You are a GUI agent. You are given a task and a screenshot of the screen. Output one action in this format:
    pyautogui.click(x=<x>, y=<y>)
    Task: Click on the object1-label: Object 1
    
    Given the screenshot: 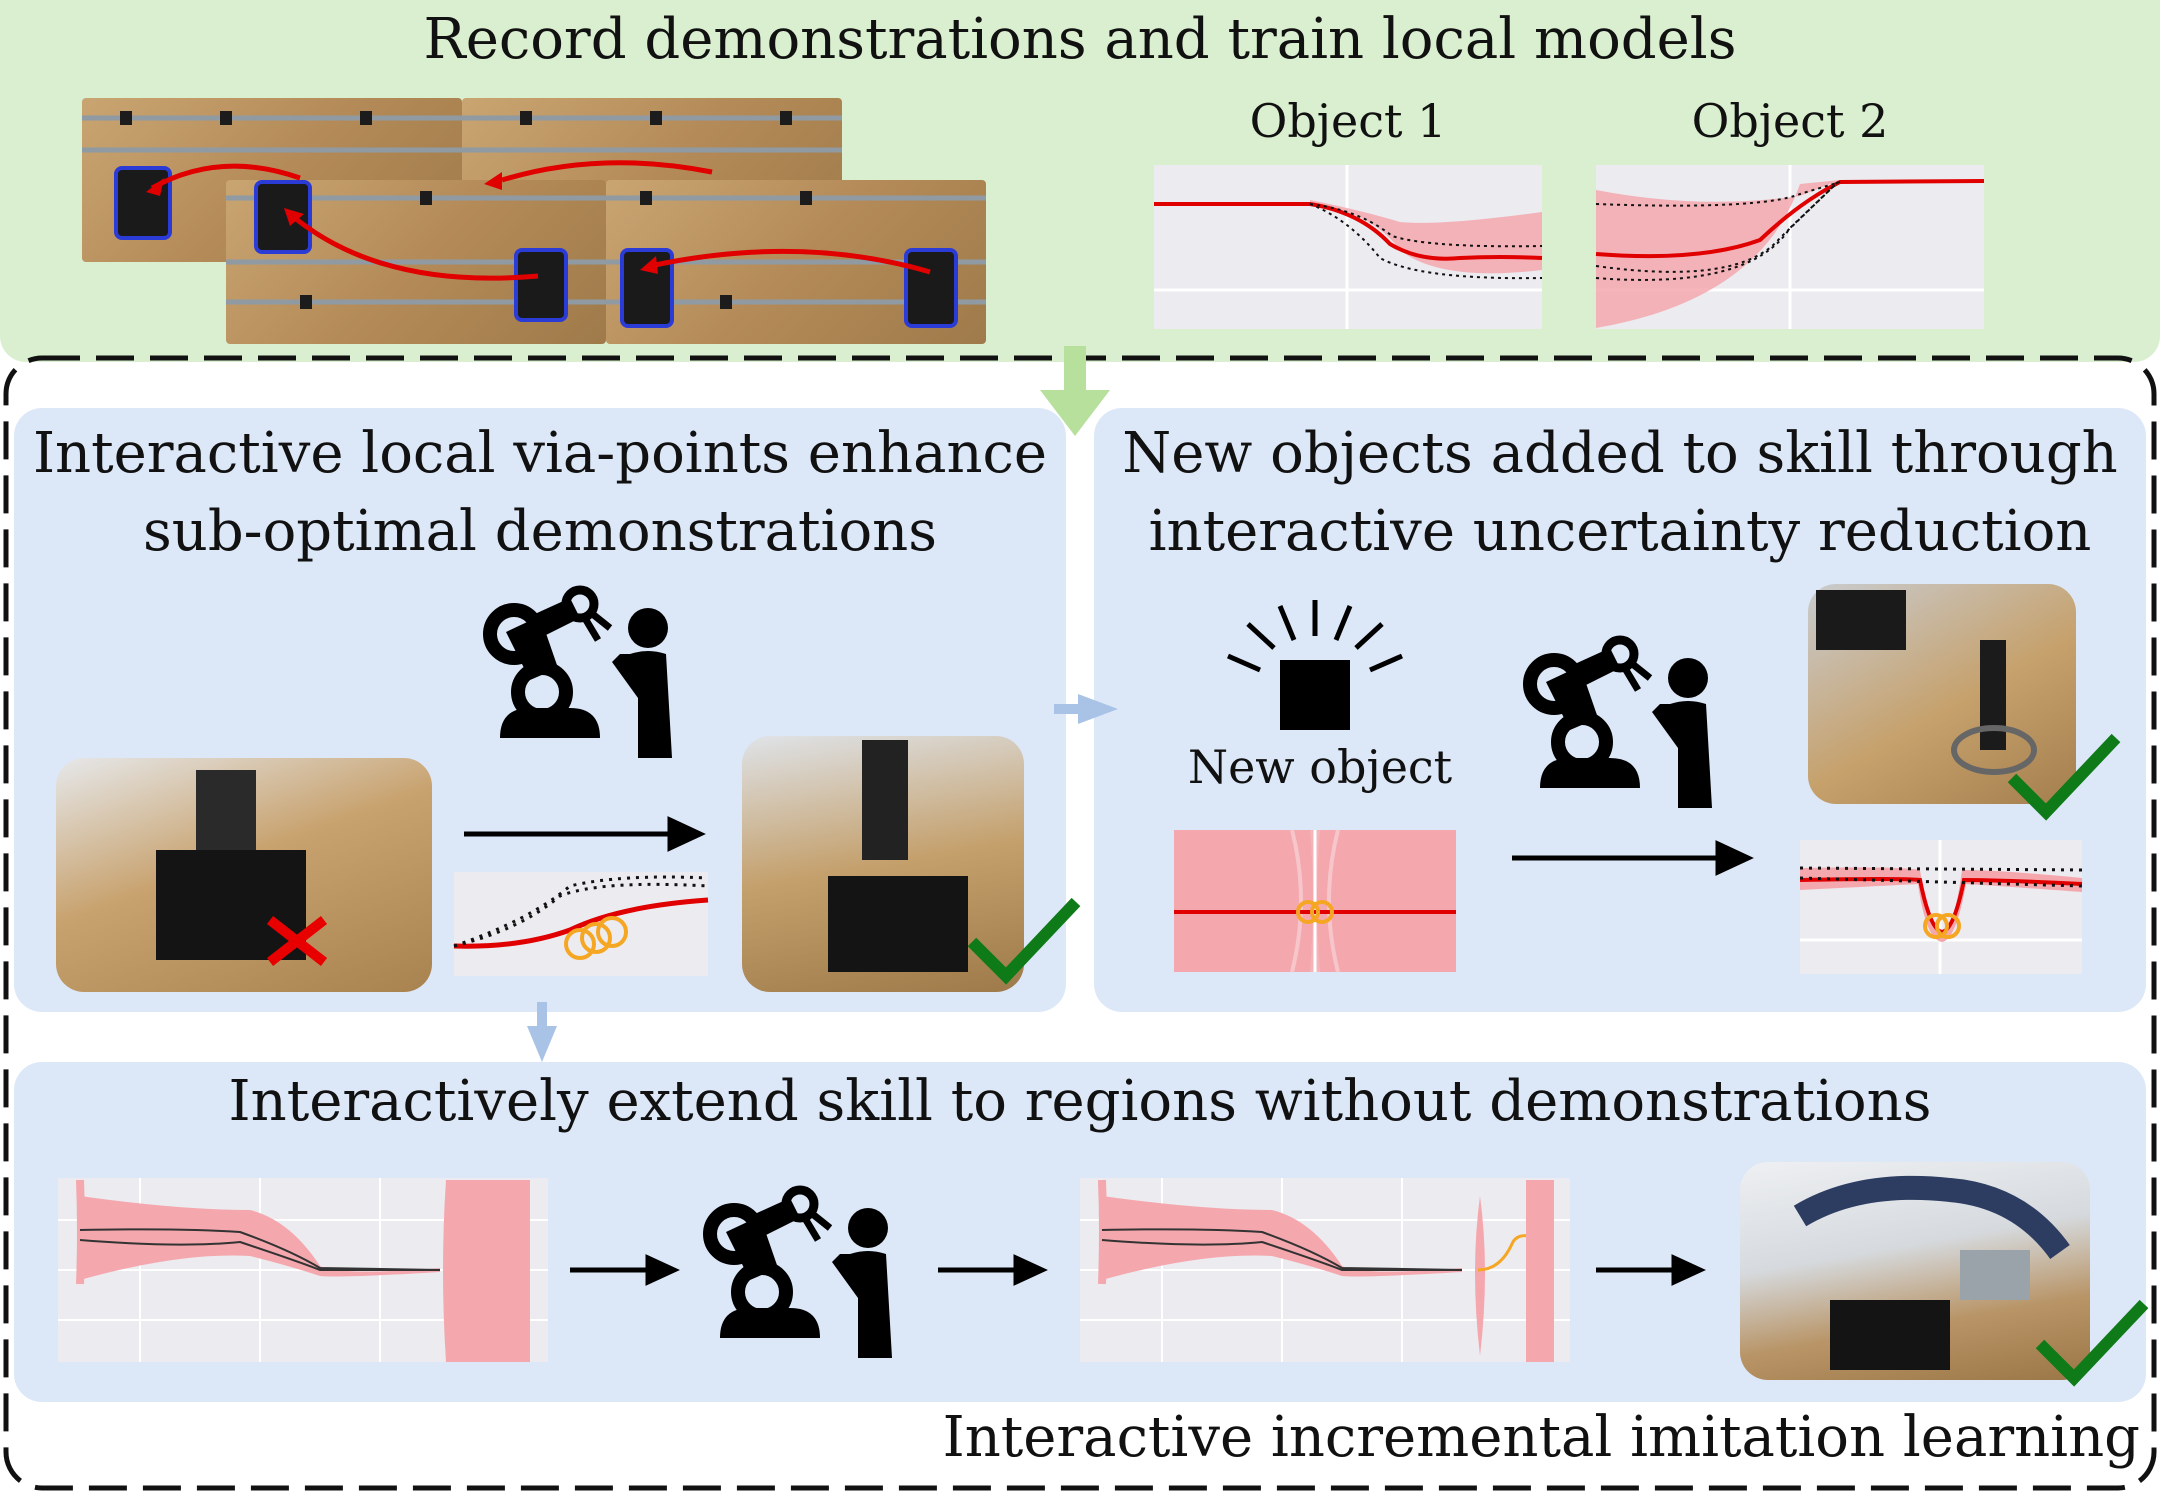 What is the action you would take?
    pyautogui.click(x=1348, y=121)
    